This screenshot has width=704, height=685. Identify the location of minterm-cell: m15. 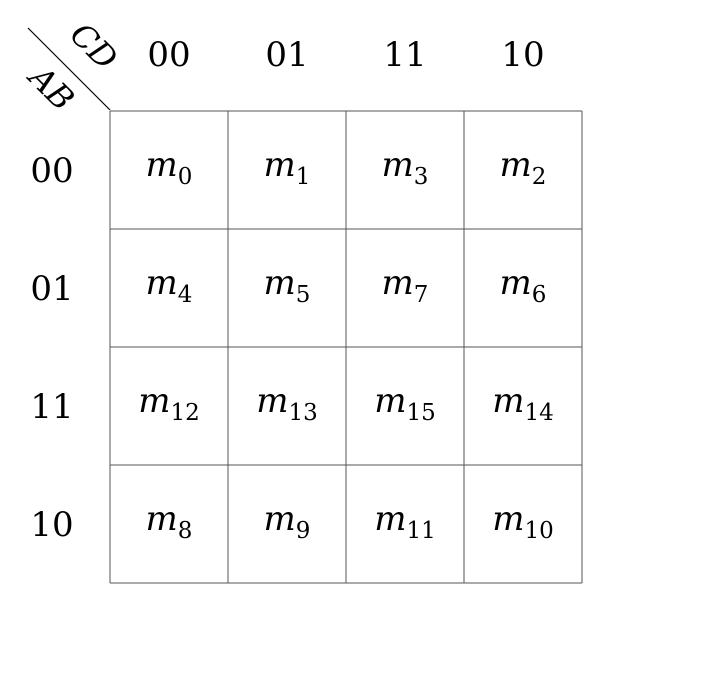
(405, 403).